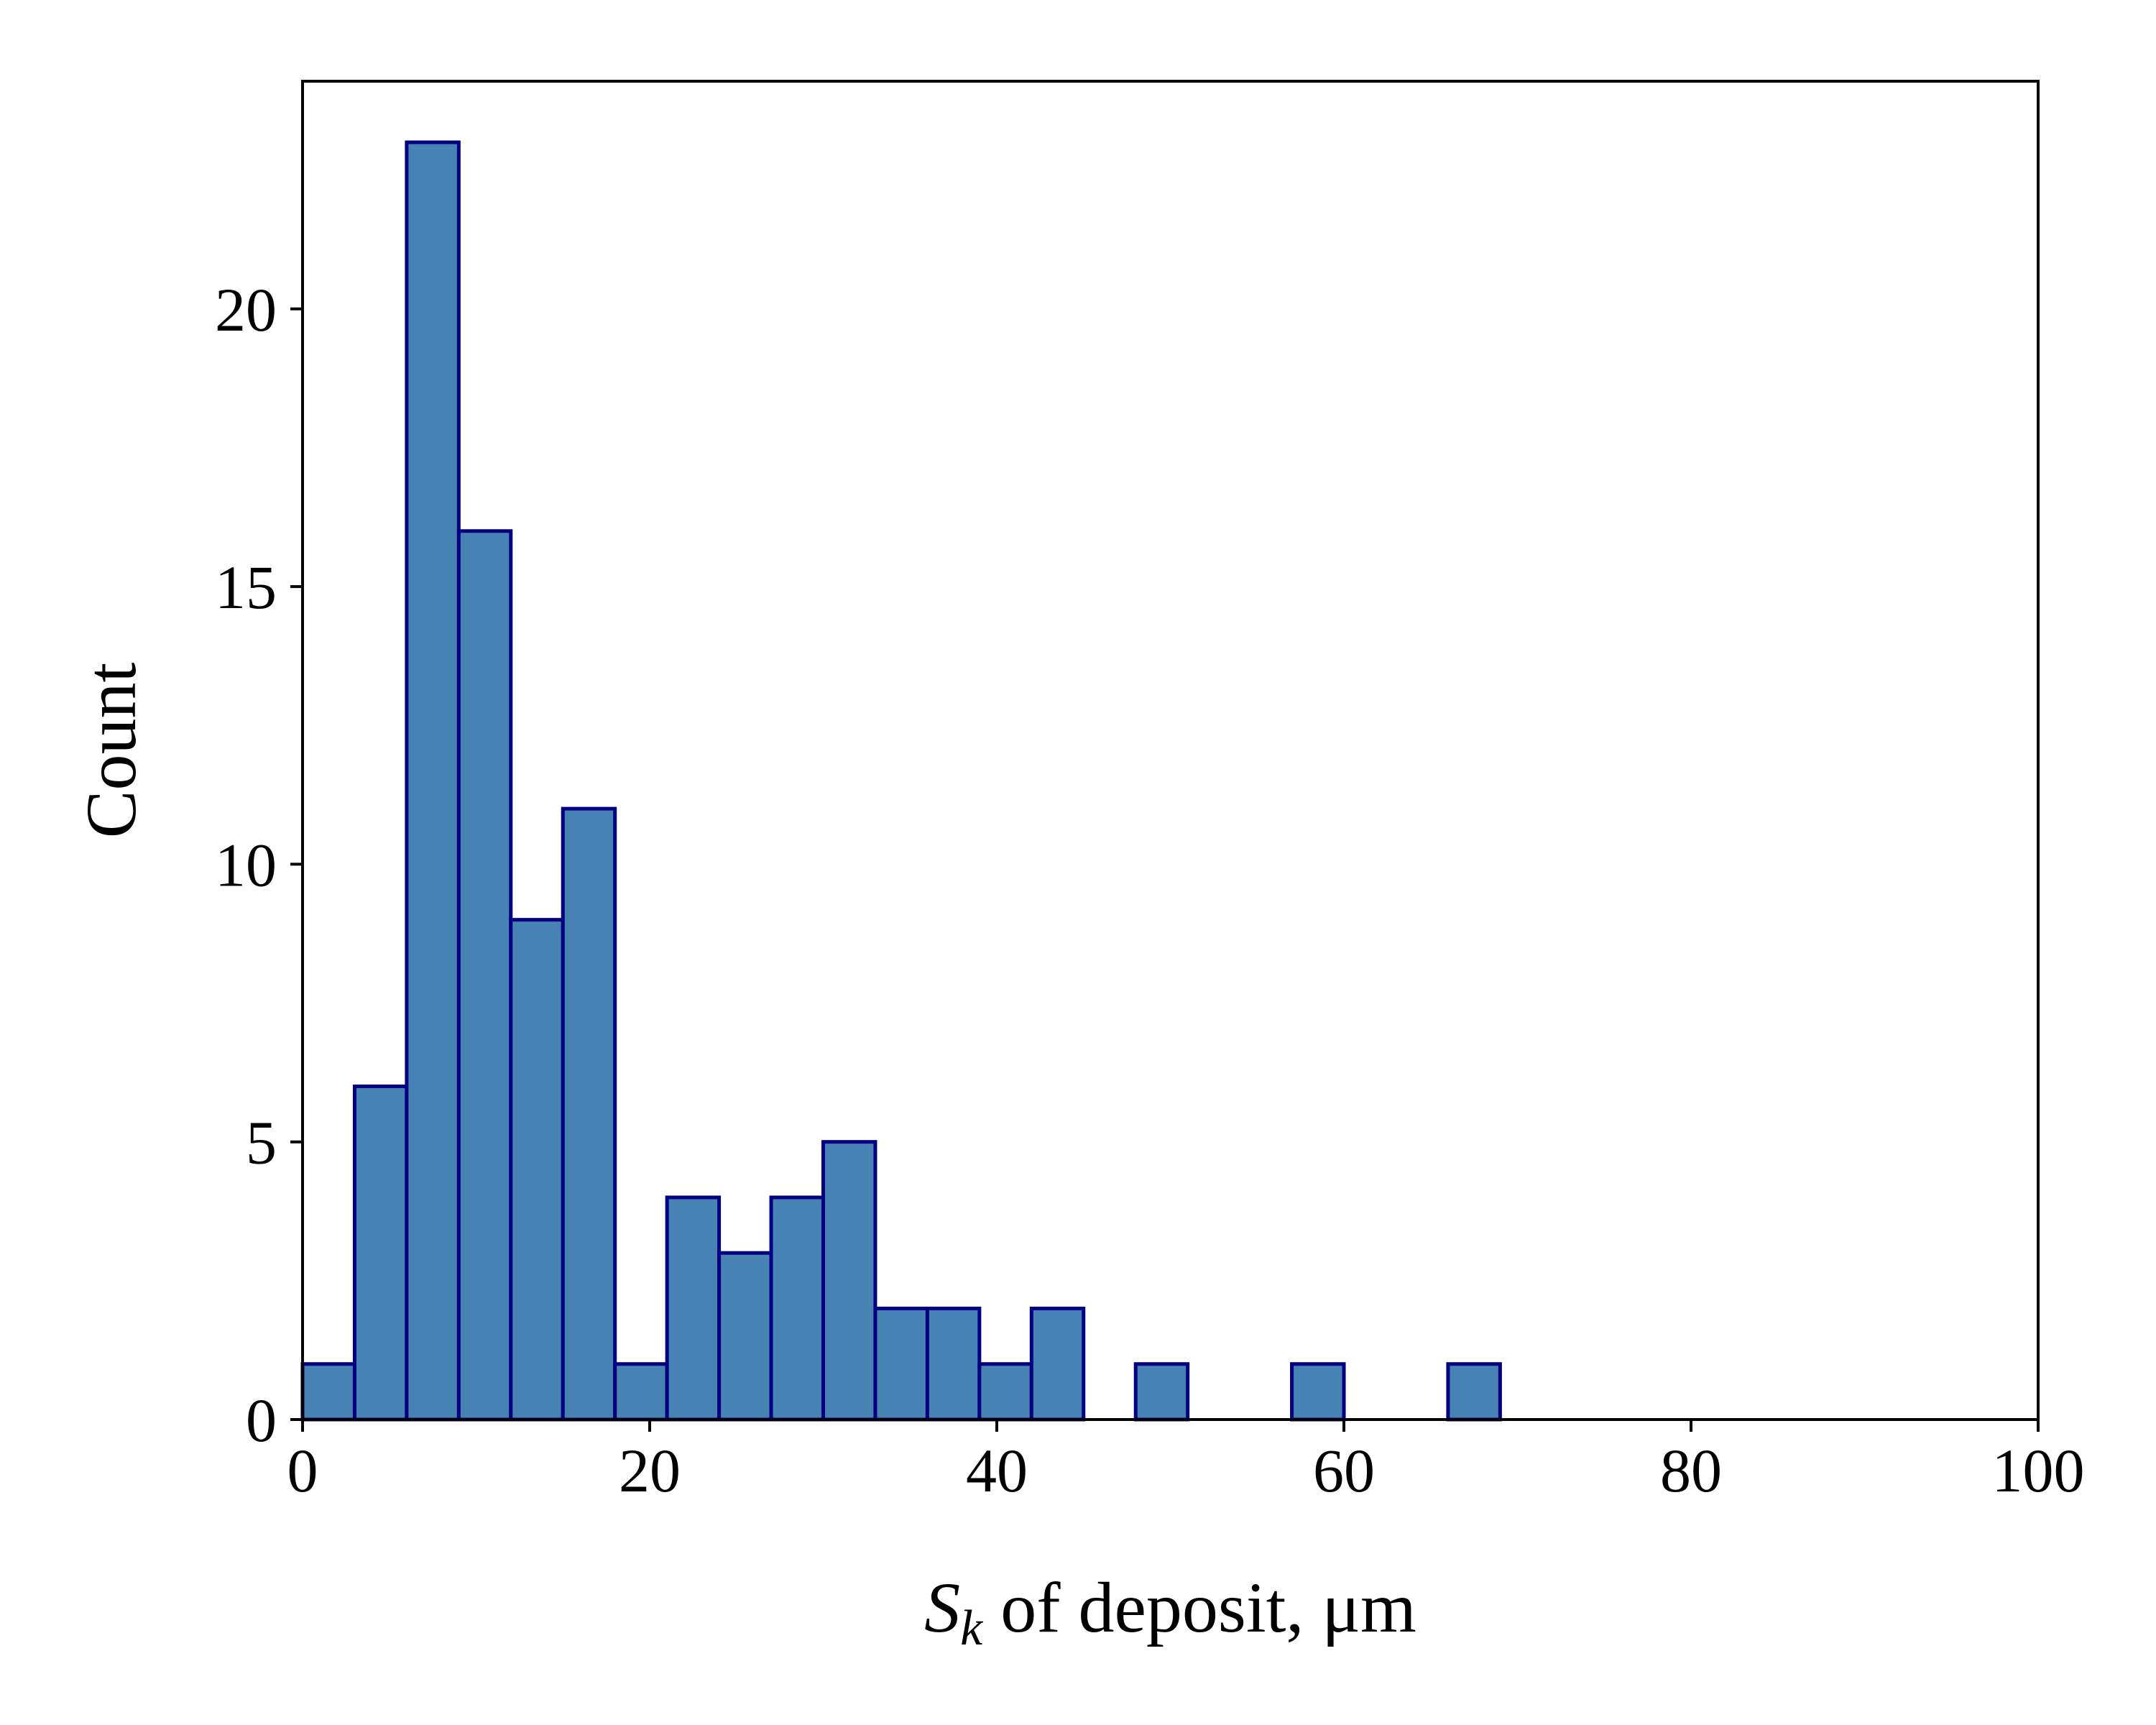  What do you see at coordinates (246, 309) in the screenshot?
I see `y-tick-label-4: 20` at bounding box center [246, 309].